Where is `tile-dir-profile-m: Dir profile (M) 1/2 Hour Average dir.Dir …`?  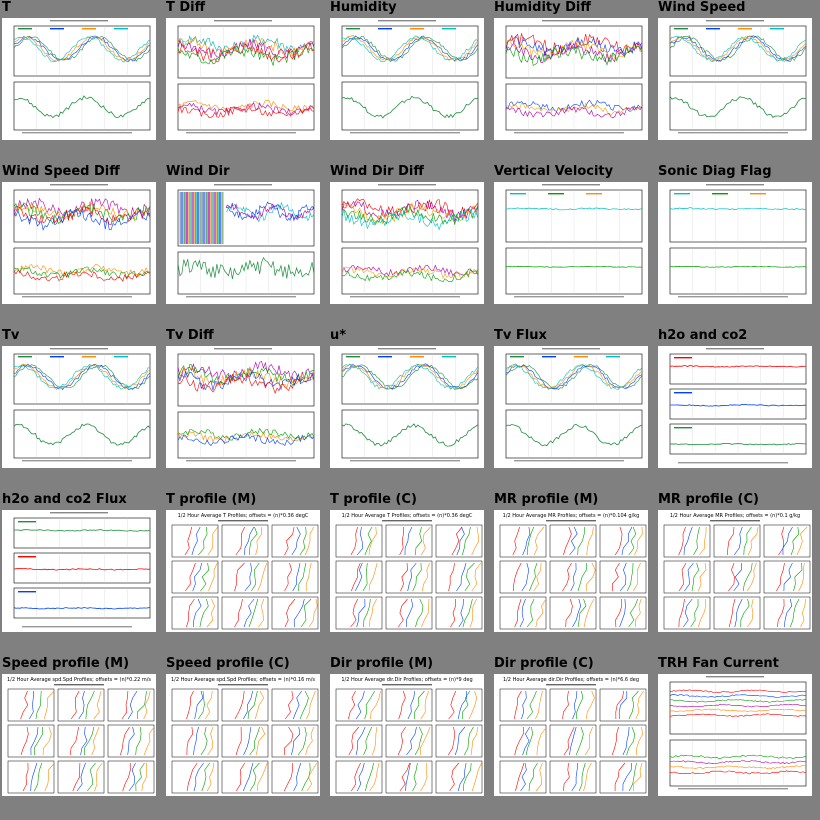
tile-dir-profile-m: Dir profile (M) 1/2 Hour Average dir.Dir … is located at coordinates (410, 738).